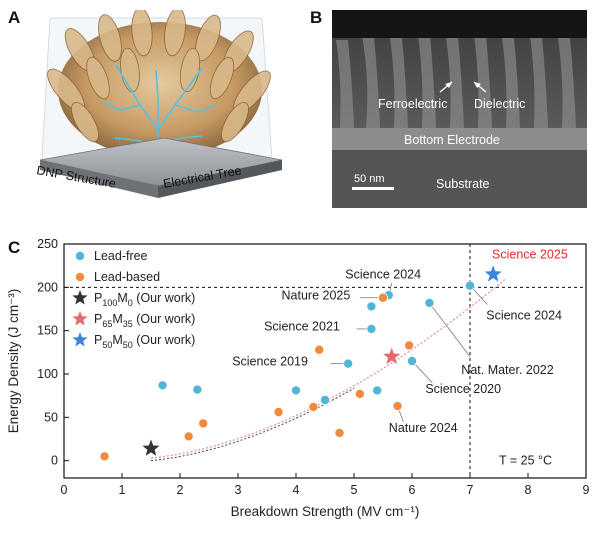  I want to click on legend-entry: Lead-based, so click(127, 277).